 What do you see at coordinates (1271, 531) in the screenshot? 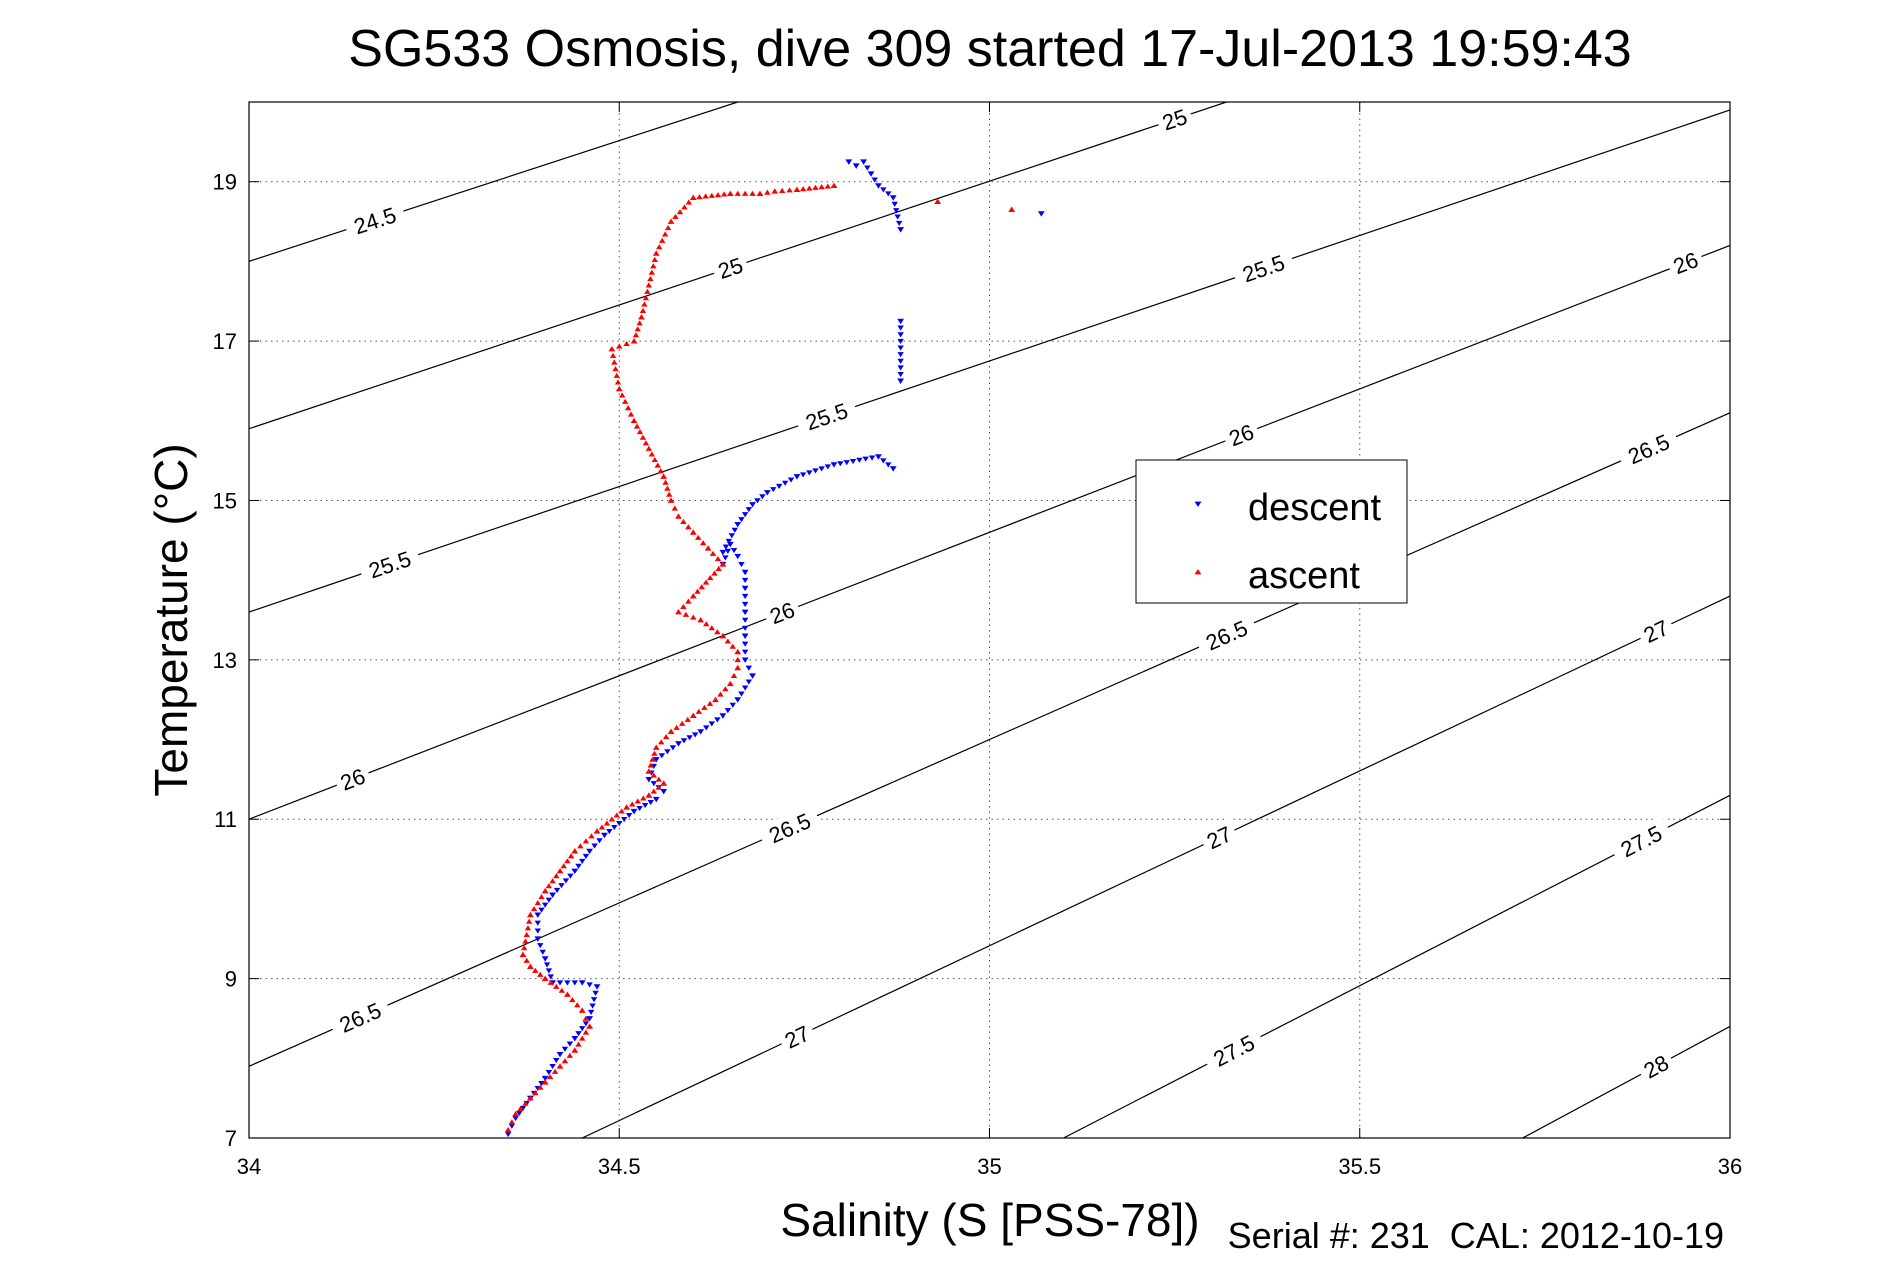
I see `legend: descent ascent` at bounding box center [1271, 531].